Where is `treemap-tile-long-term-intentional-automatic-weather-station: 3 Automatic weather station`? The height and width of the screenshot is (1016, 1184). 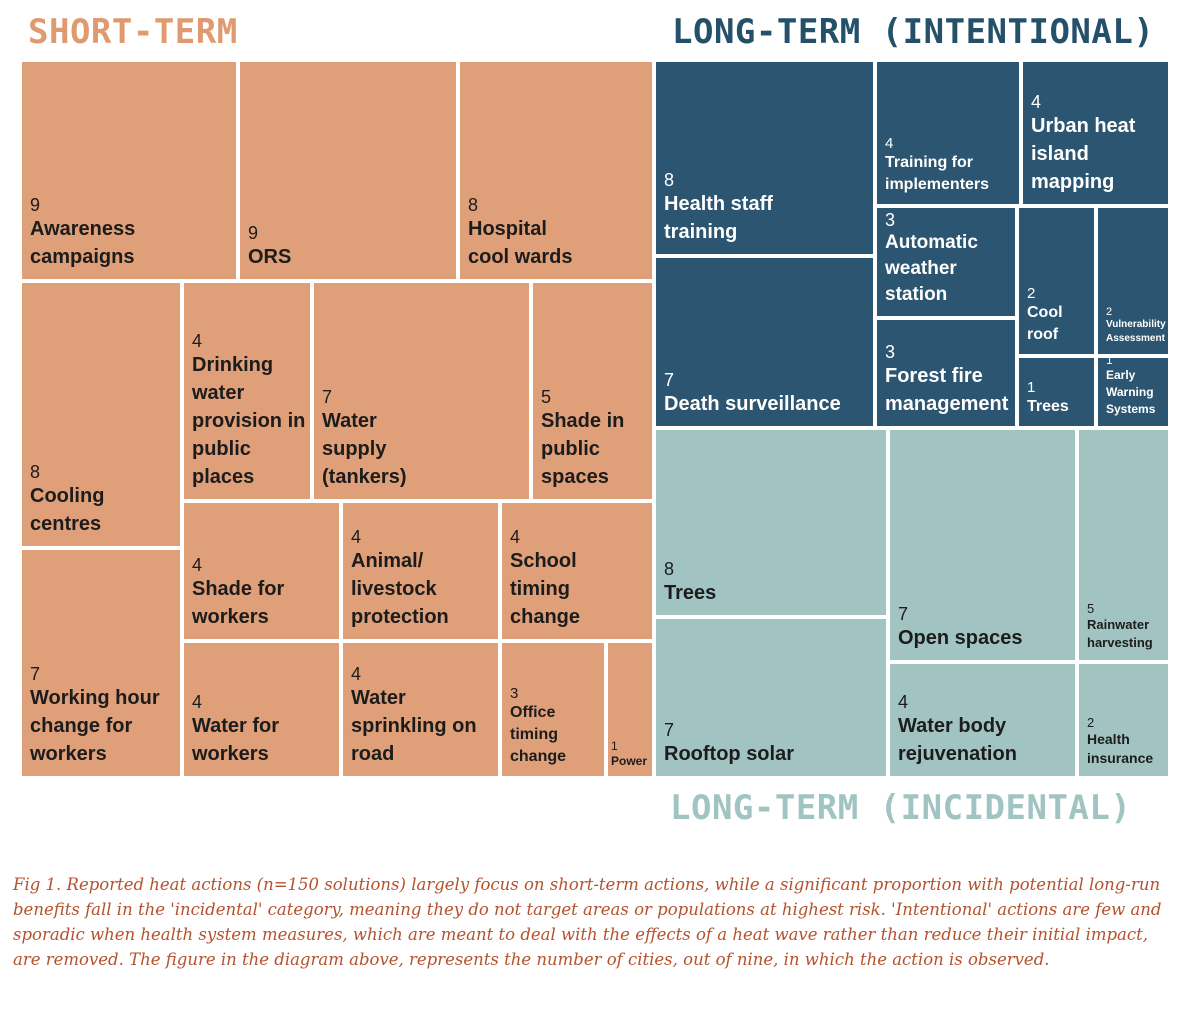
treemap-tile-long-term-intentional-automatic-weather-station: 3 Automatic weather station is located at coordinates (946, 262).